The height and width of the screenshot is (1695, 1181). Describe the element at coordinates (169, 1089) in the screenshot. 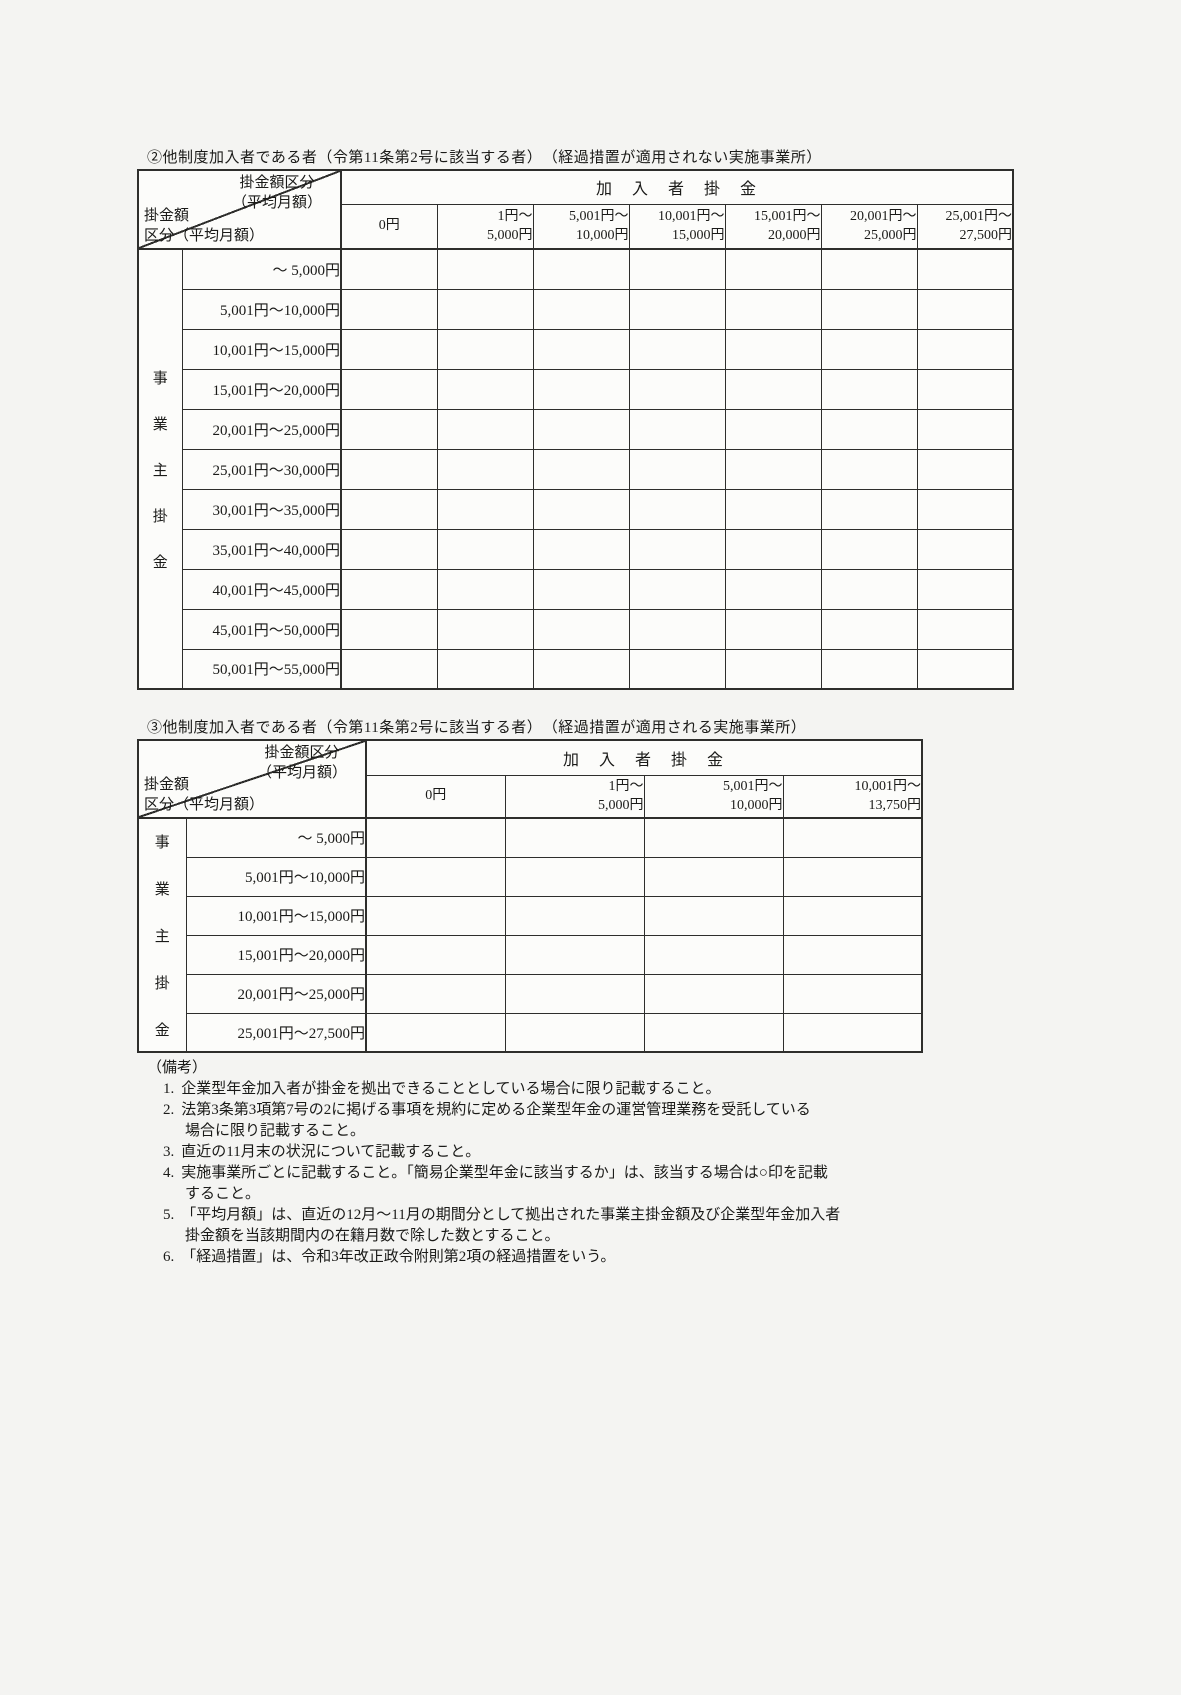

I see `note-number: 1.` at that location.